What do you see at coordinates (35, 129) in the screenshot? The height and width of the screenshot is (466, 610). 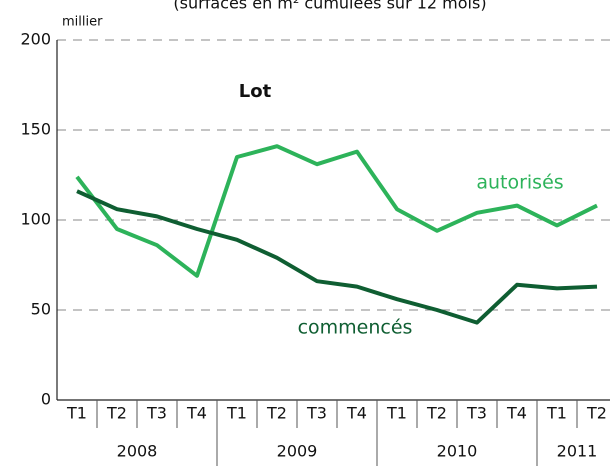 I see `y-tick-label: 150` at bounding box center [35, 129].